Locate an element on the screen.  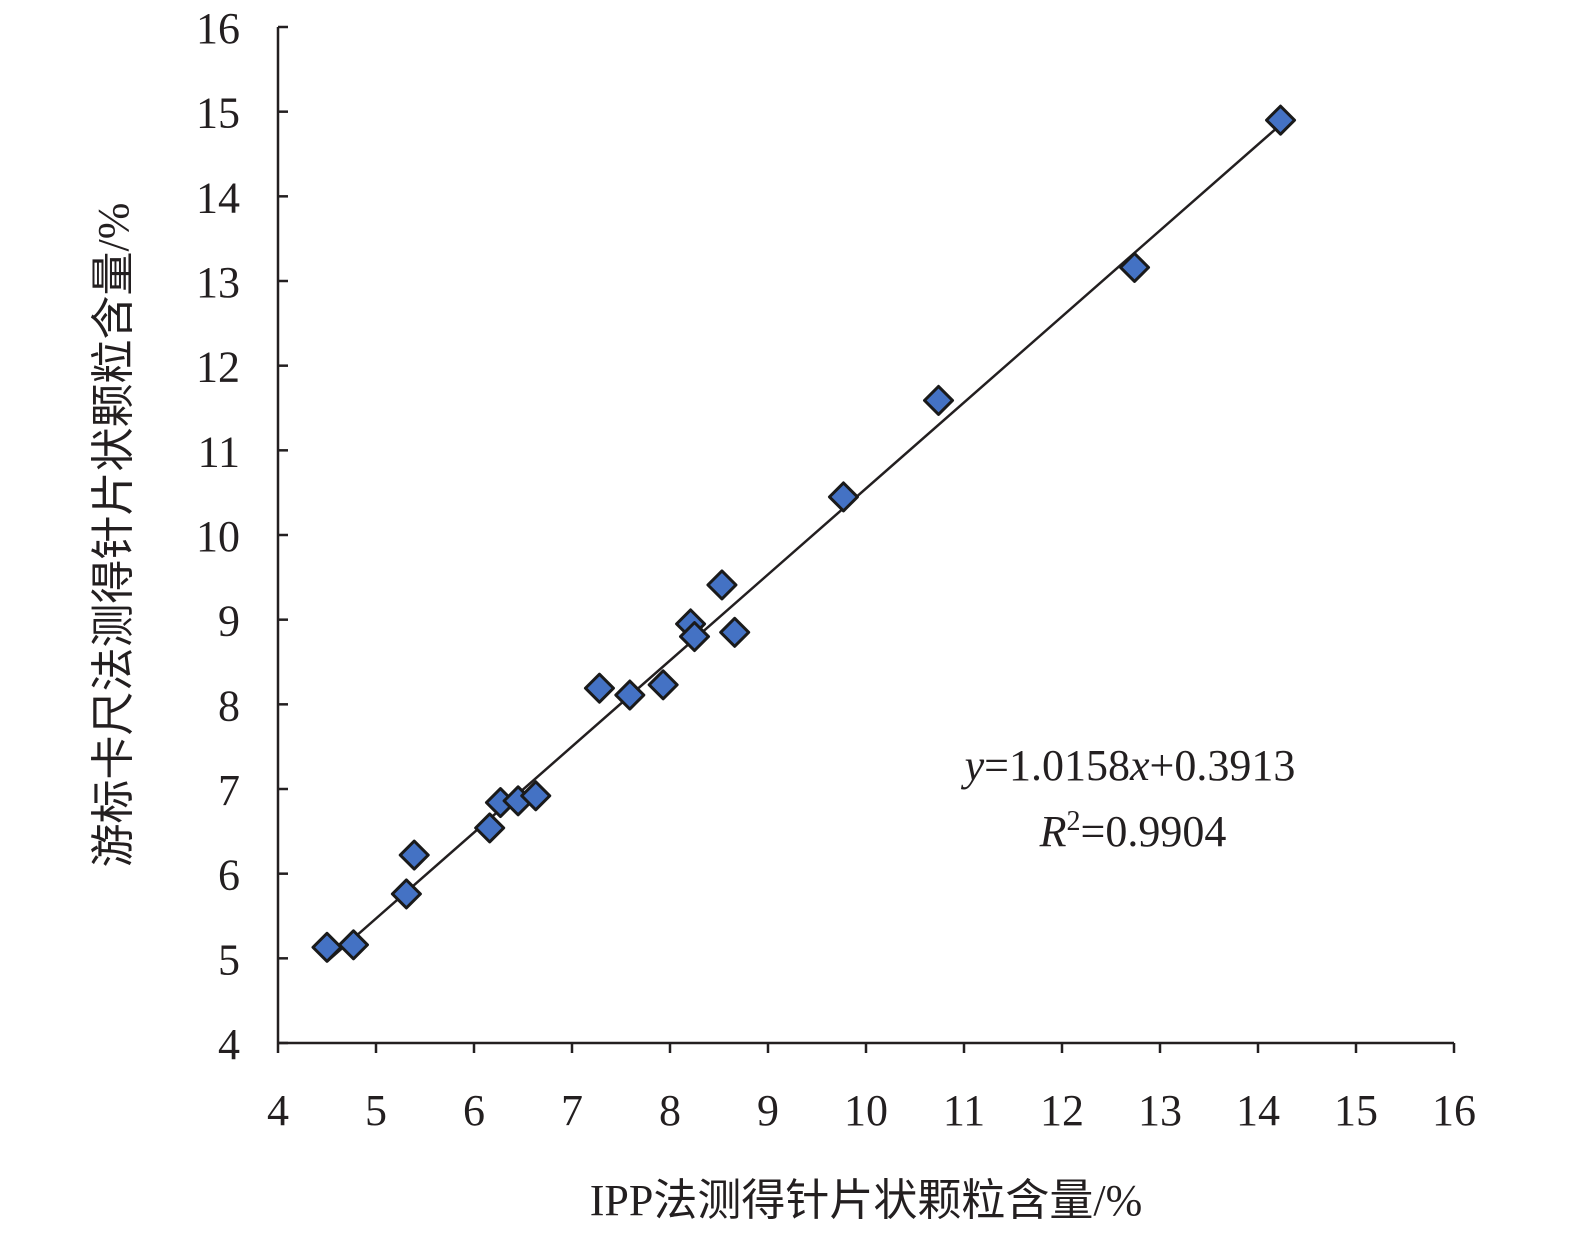
x-tick-label: 15 is located at coordinates (1356, 1110).